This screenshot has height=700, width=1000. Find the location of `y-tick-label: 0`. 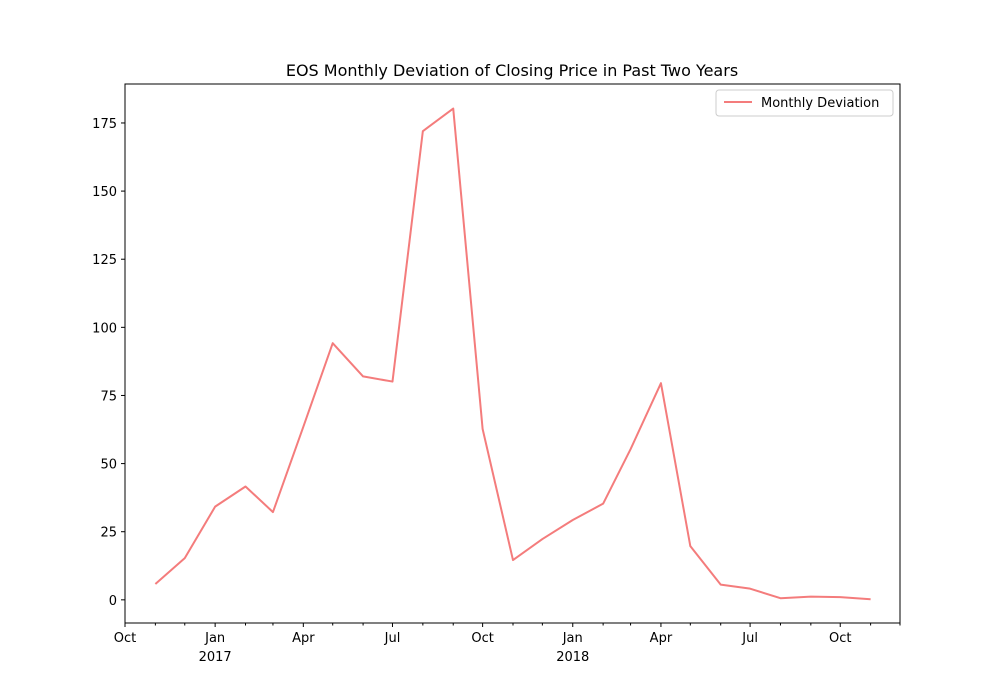

y-tick-label: 0 is located at coordinates (113, 601).